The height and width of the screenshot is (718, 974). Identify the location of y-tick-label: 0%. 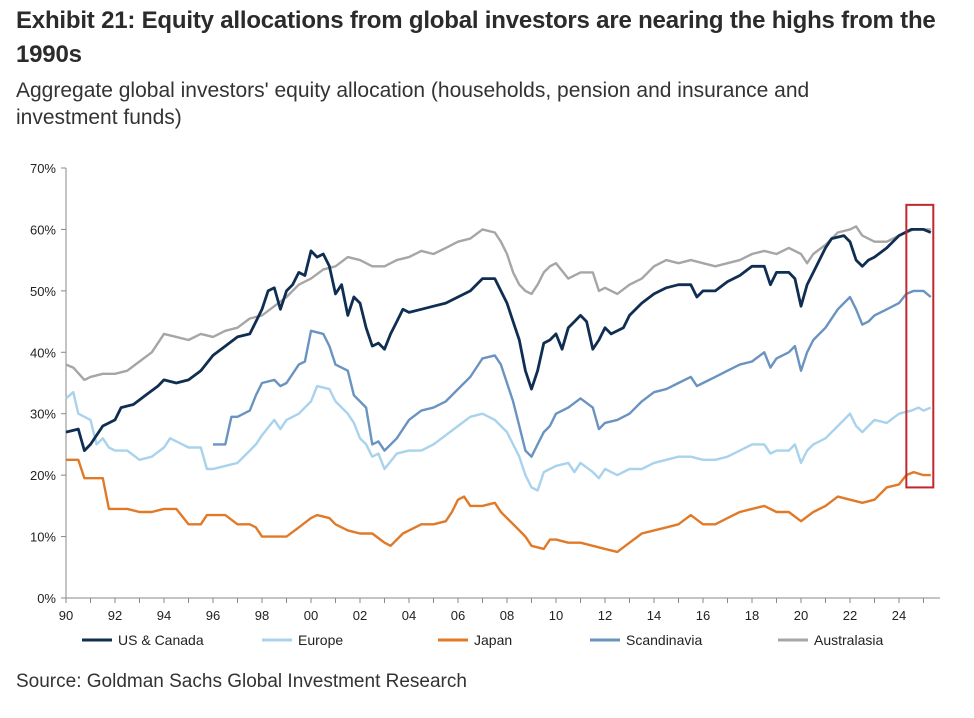
(46, 598).